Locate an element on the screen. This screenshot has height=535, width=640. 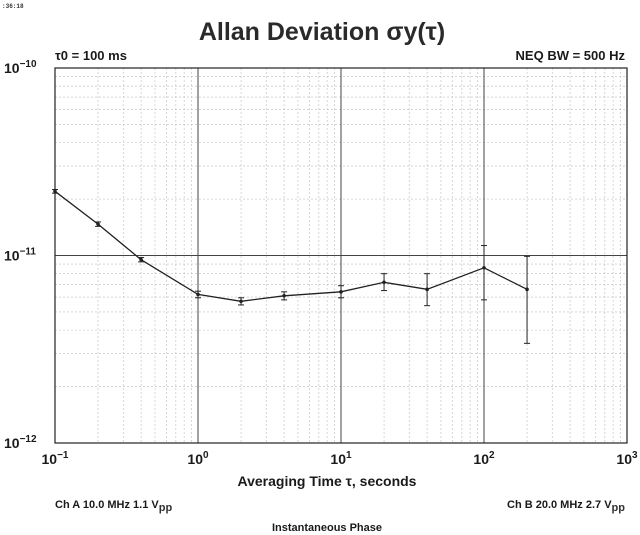
y-tick-label: 10−10 is located at coordinates (20, 67).